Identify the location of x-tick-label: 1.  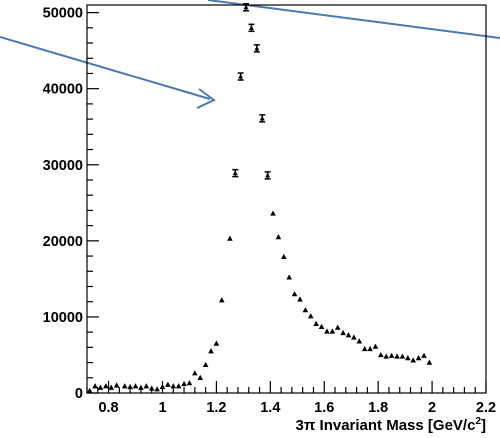
(162, 408).